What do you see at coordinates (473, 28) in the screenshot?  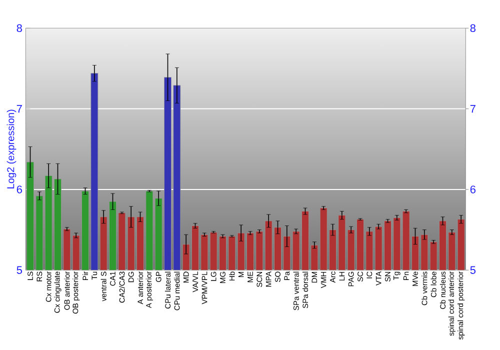 I see `y2-tick-label: 8` at bounding box center [473, 28].